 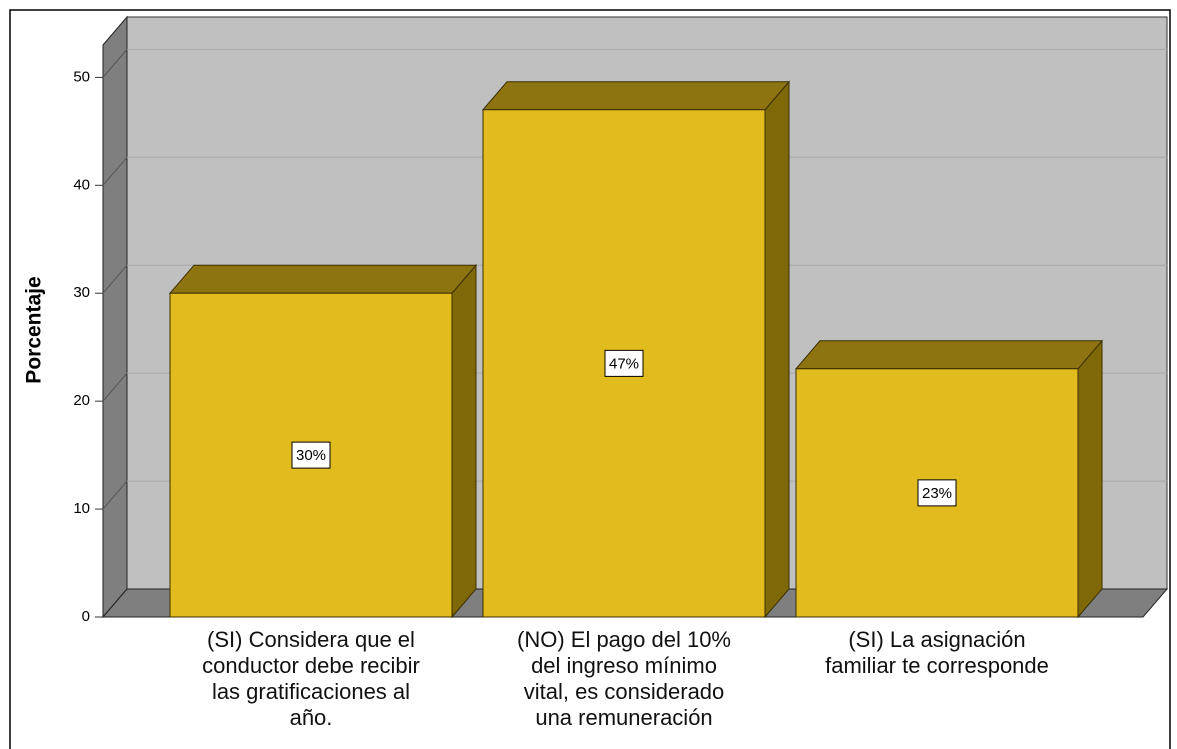 What do you see at coordinates (81, 292) in the screenshot?
I see `y-tick-label: 30` at bounding box center [81, 292].